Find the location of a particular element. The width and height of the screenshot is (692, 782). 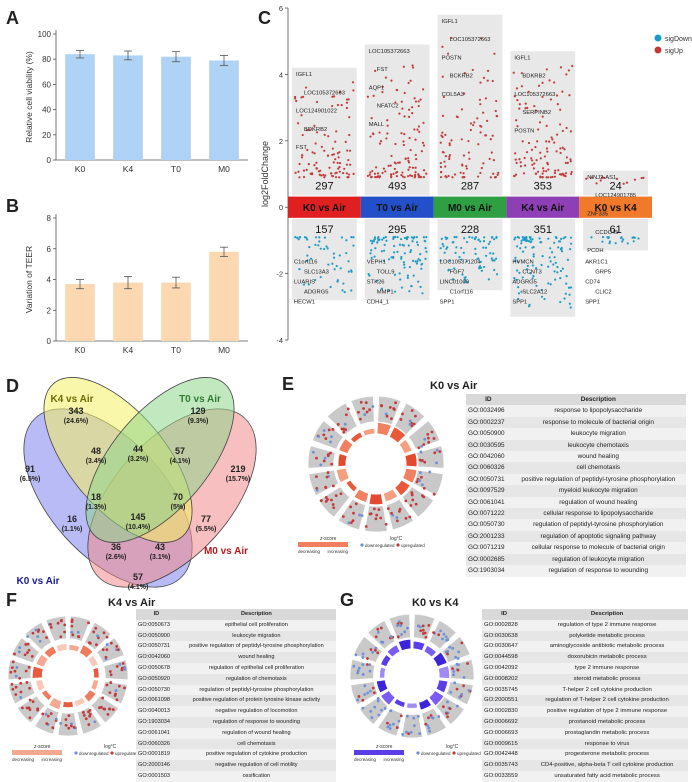

go-sector is located at coordinates (362, 669).